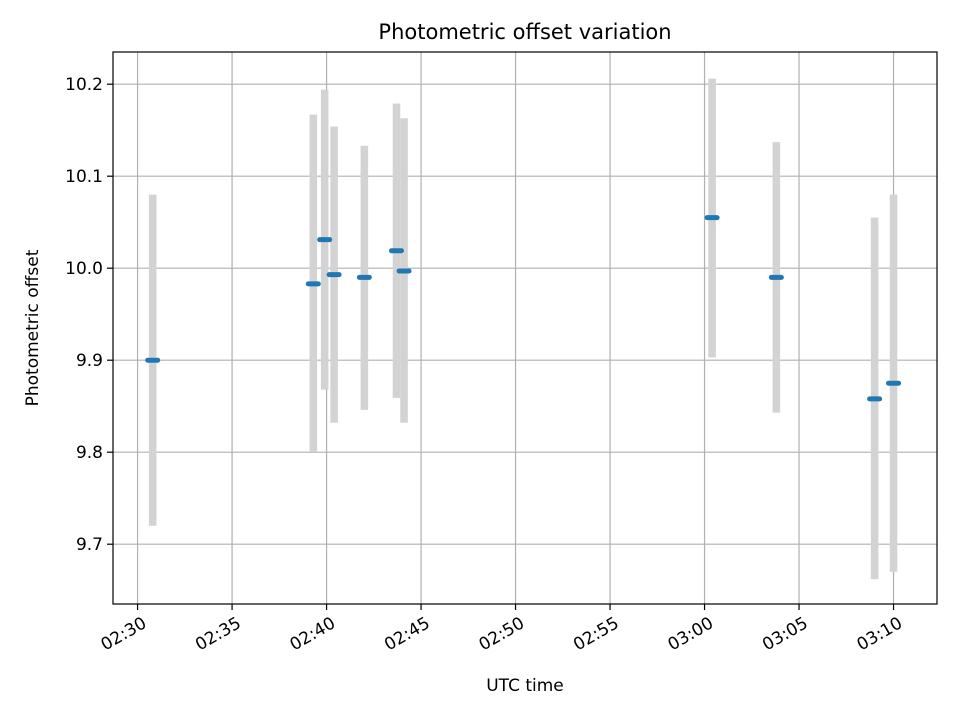 Image resolution: width=960 pixels, height=720 pixels. Describe the element at coordinates (89, 361) in the screenshot. I see `y-tick-label: 9.9` at that location.